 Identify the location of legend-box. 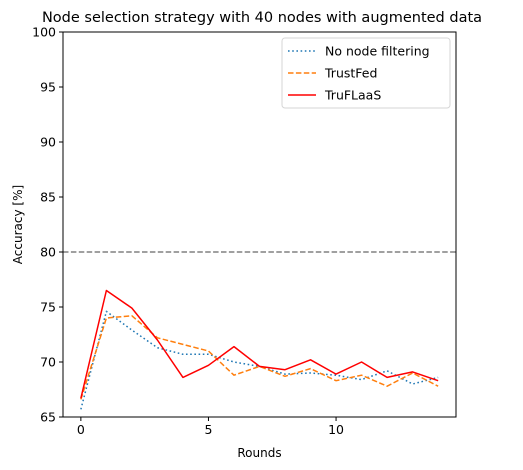
(366, 73).